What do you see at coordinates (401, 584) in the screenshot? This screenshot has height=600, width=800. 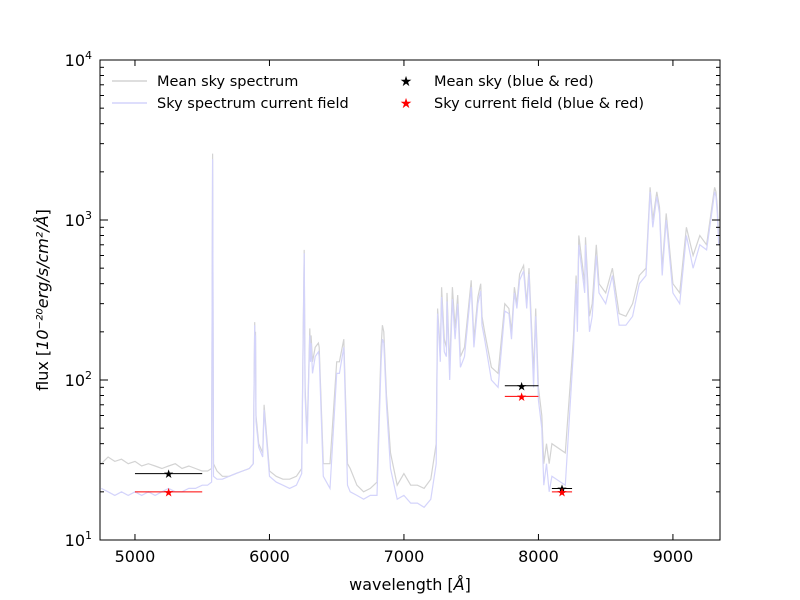 I see `x-axis-label-prefix: wavelength [` at bounding box center [401, 584].